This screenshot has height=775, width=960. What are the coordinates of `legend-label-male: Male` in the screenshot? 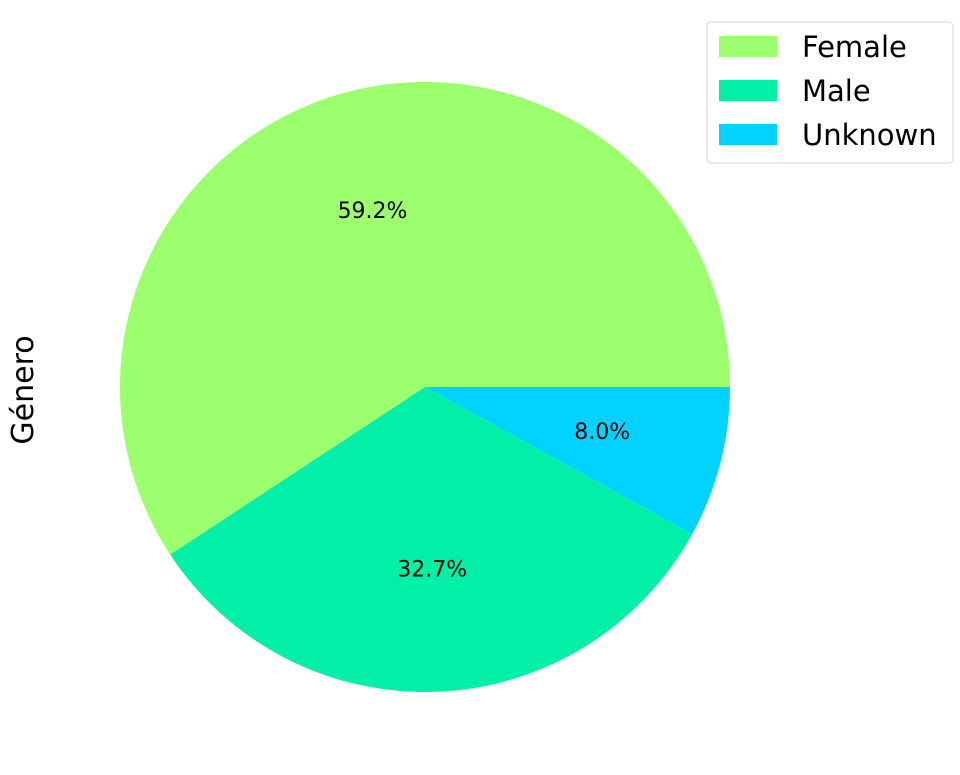 It's located at (836, 91).